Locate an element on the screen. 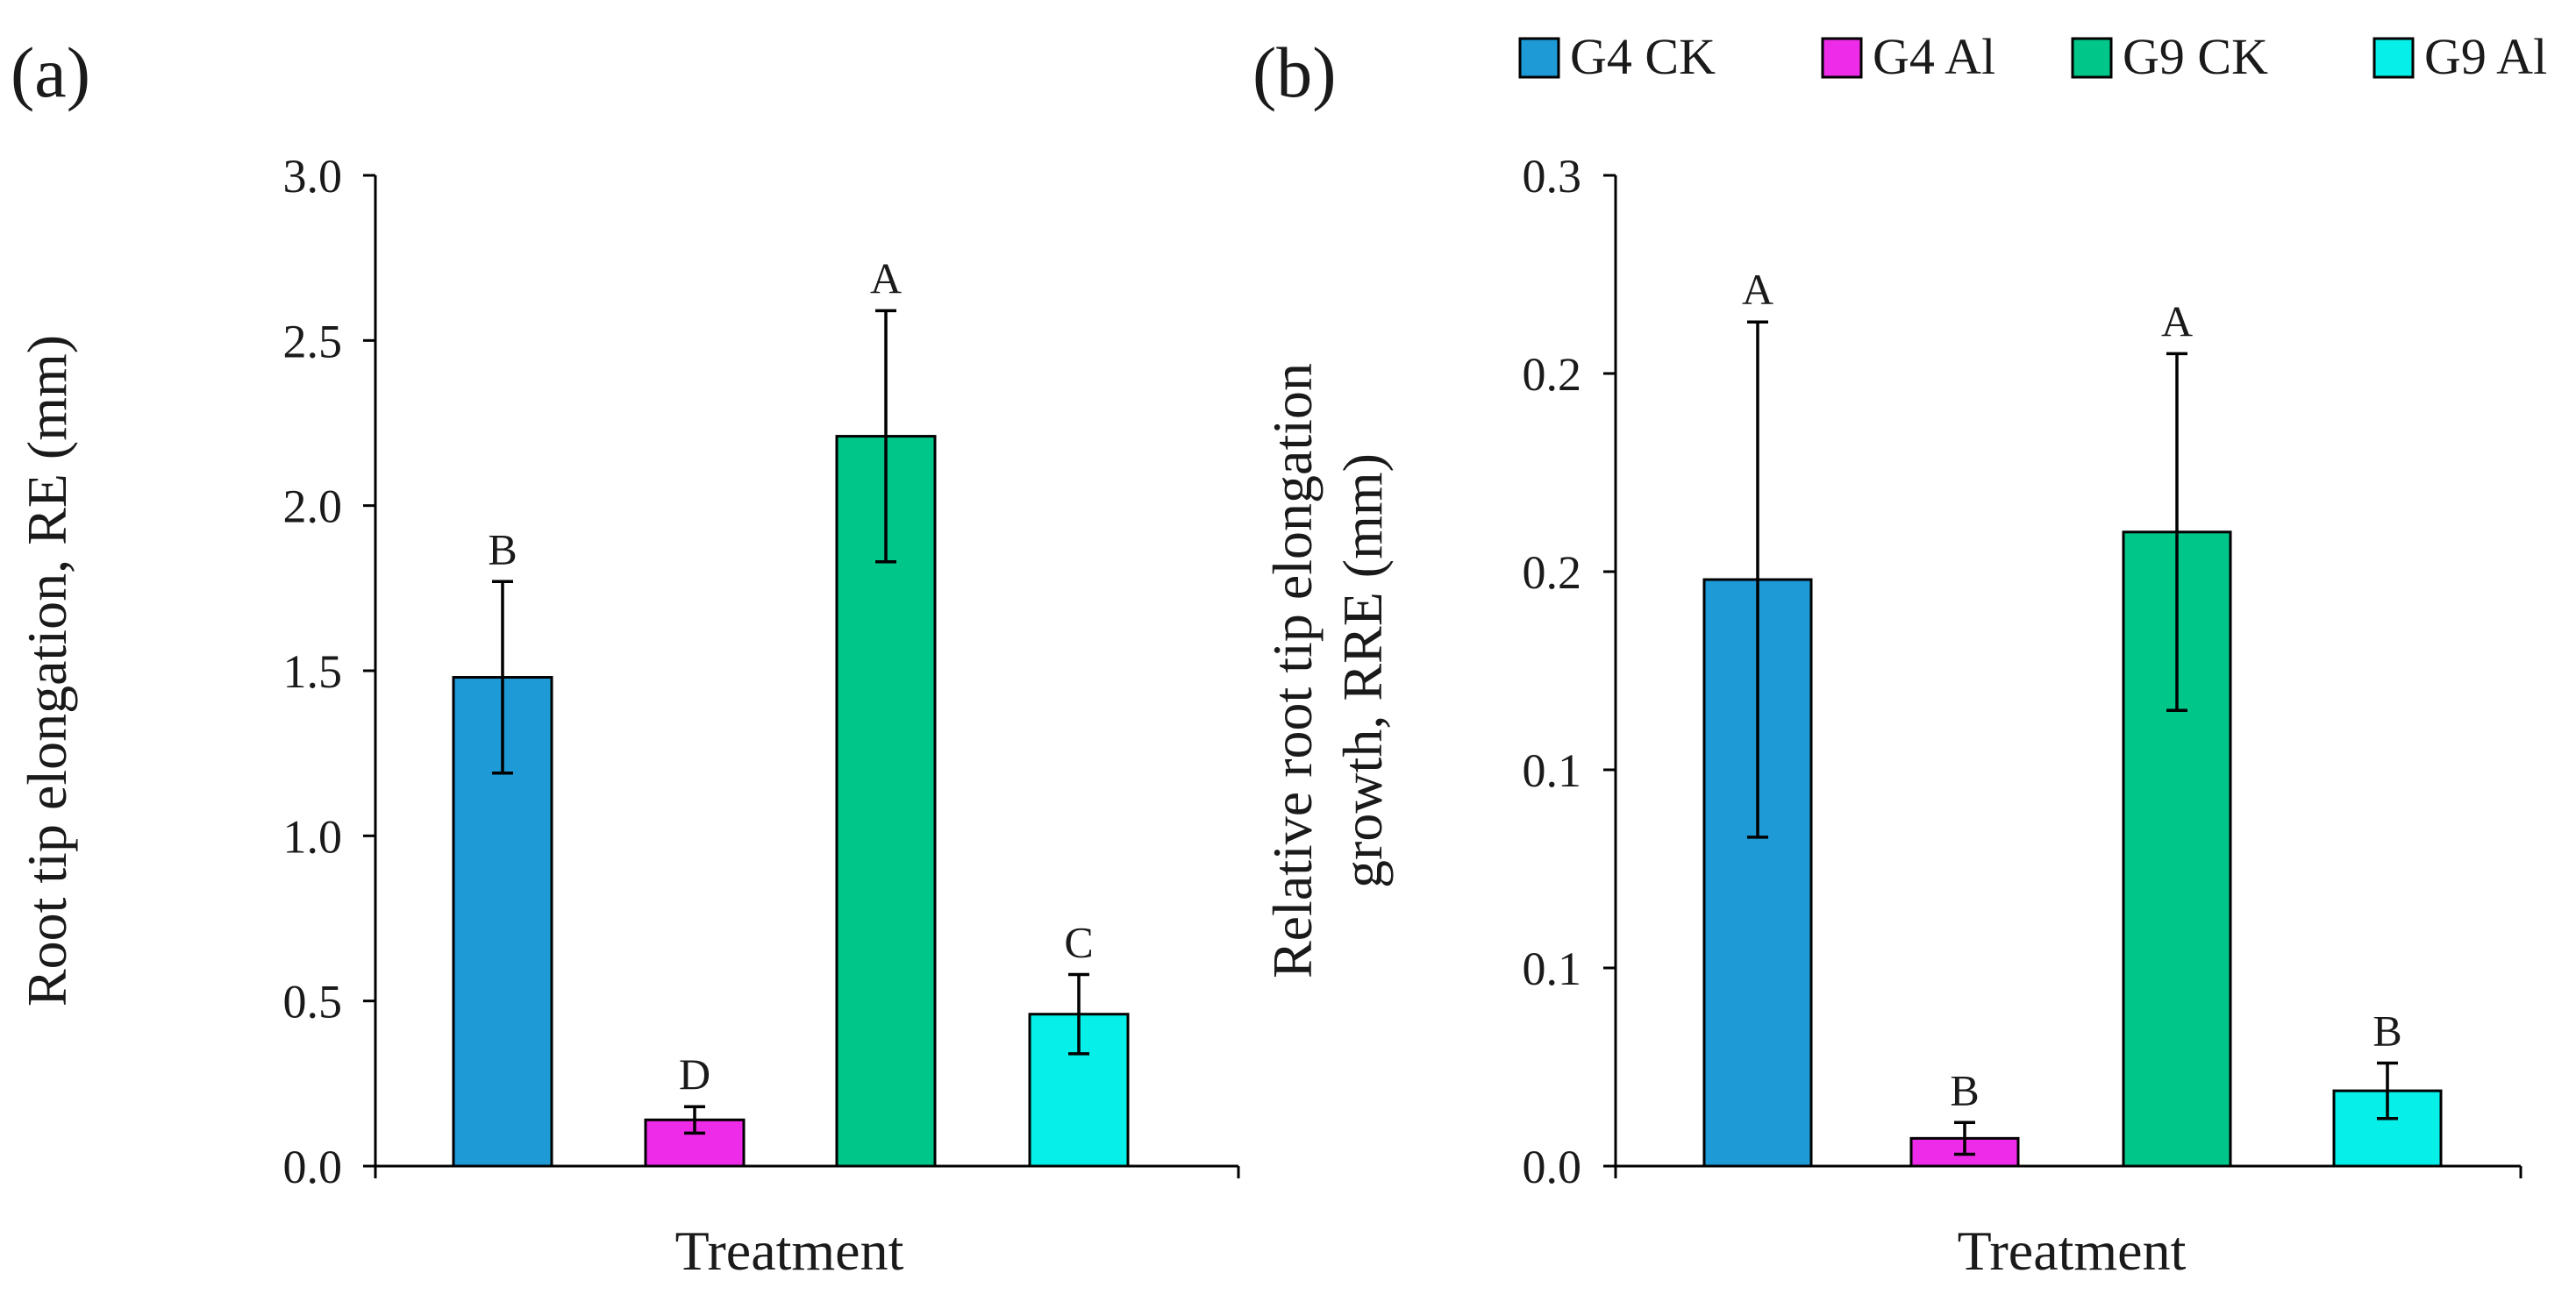 This screenshot has height=1309, width=2576. y-tick-label: 0.5 is located at coordinates (313, 1002).